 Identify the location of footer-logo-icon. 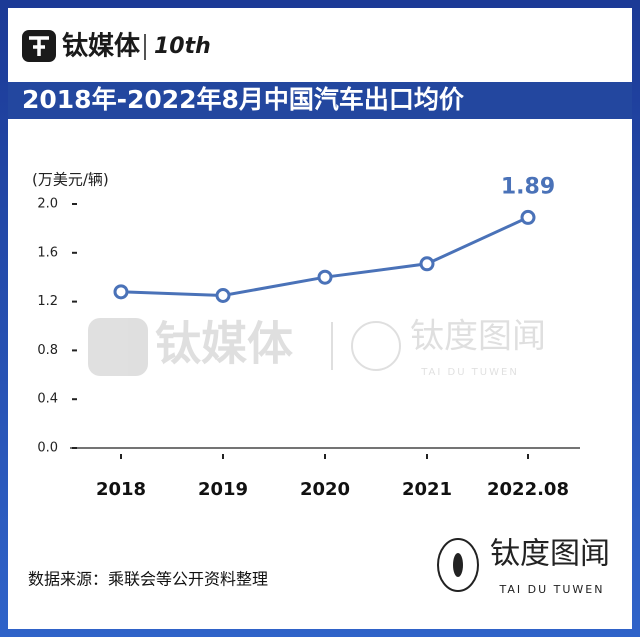
(458, 565).